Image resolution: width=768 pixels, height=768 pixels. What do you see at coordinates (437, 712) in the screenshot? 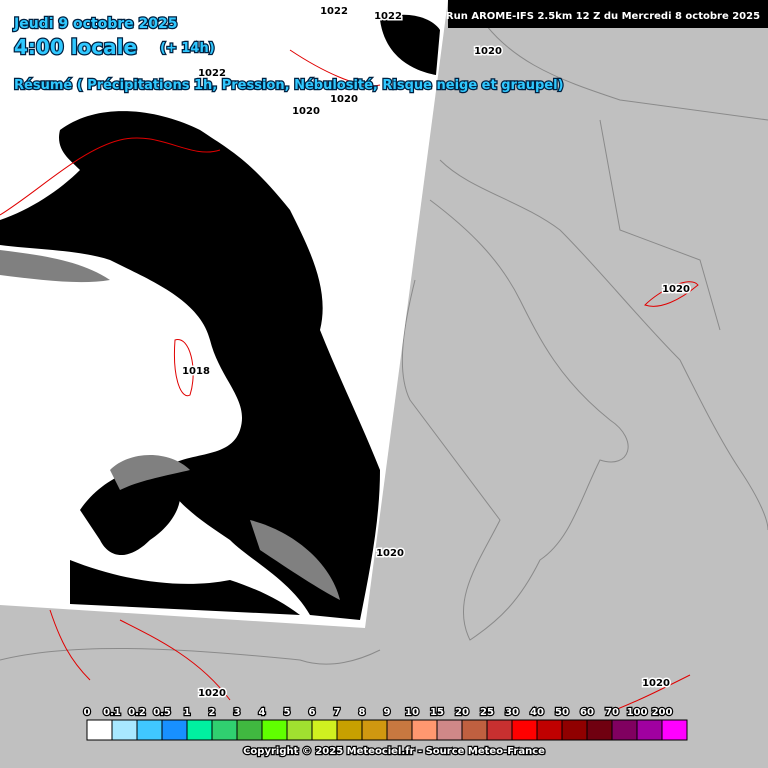
I see `legend-label: 15` at bounding box center [437, 712].